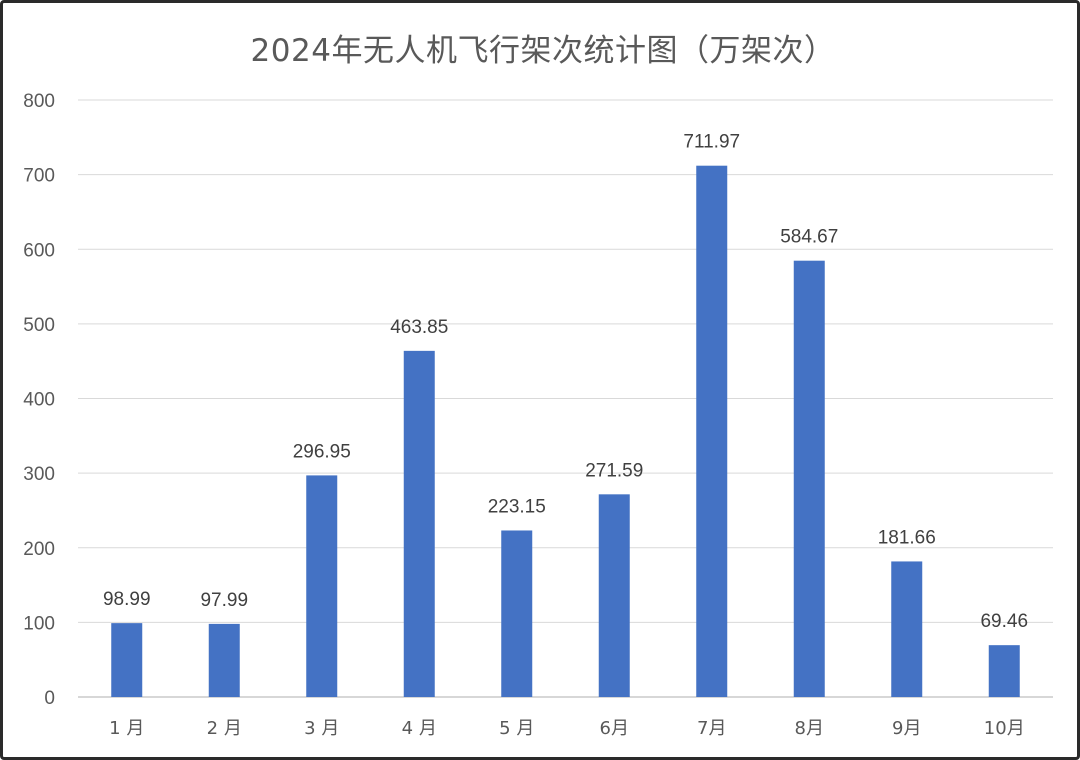 Image resolution: width=1080 pixels, height=760 pixels. I want to click on y-tick-label: 400, so click(39, 400).